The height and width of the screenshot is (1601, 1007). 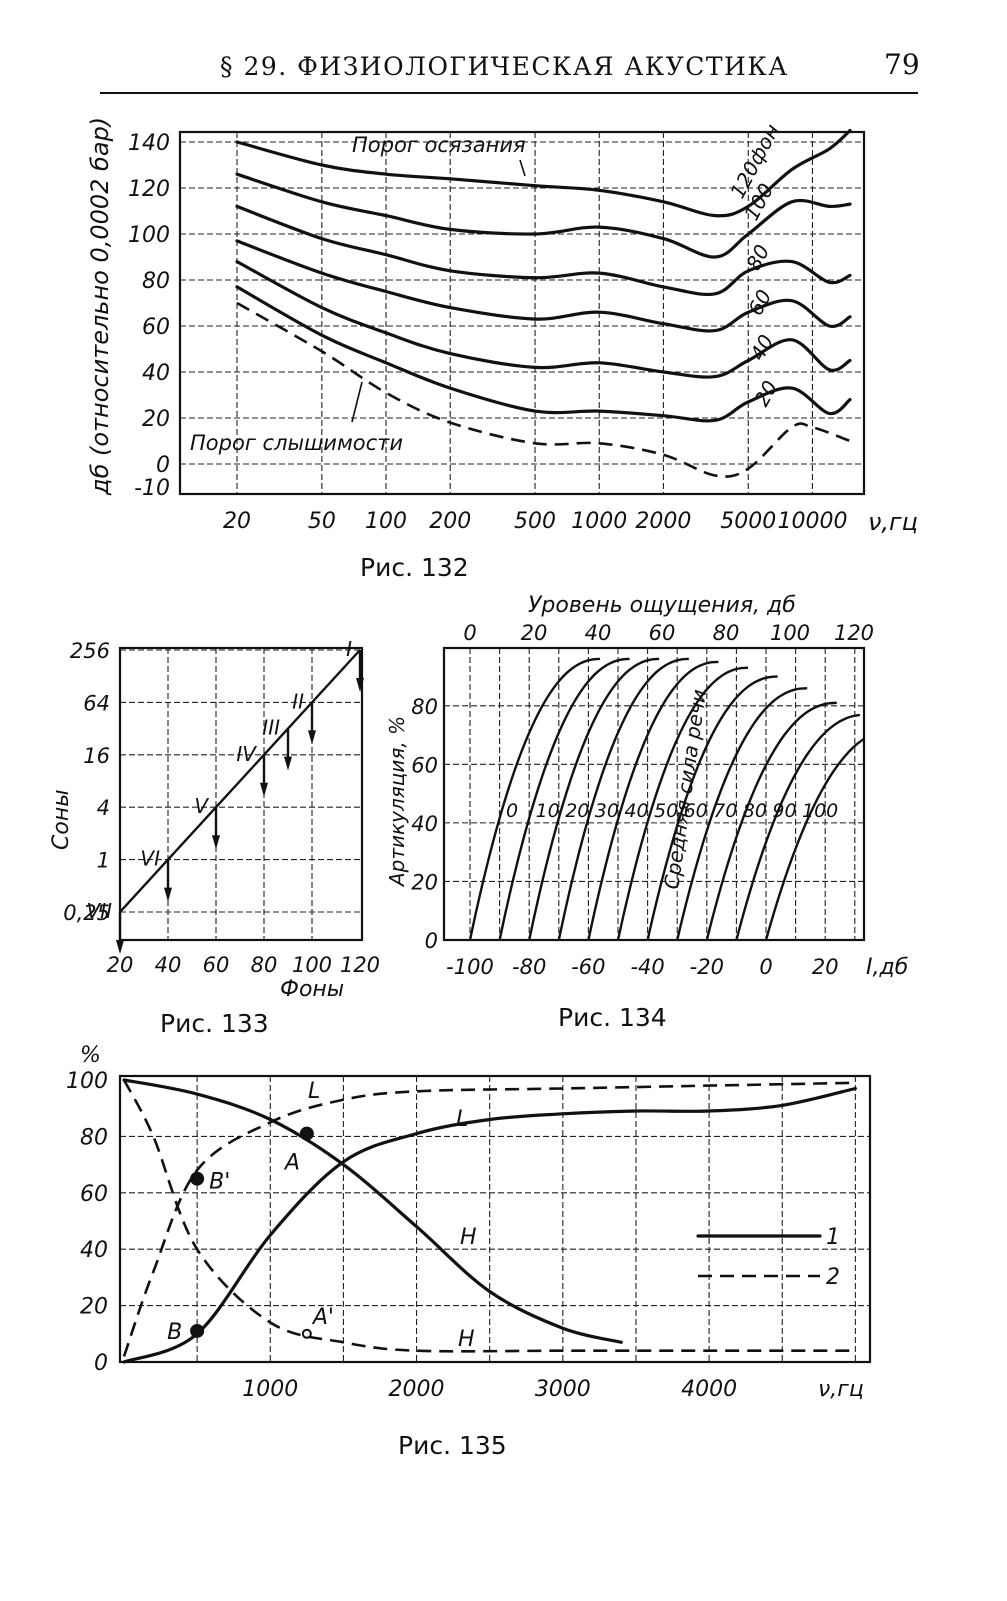 I want to click on fig132-y-tick-label: 100, so click(x=149, y=235).